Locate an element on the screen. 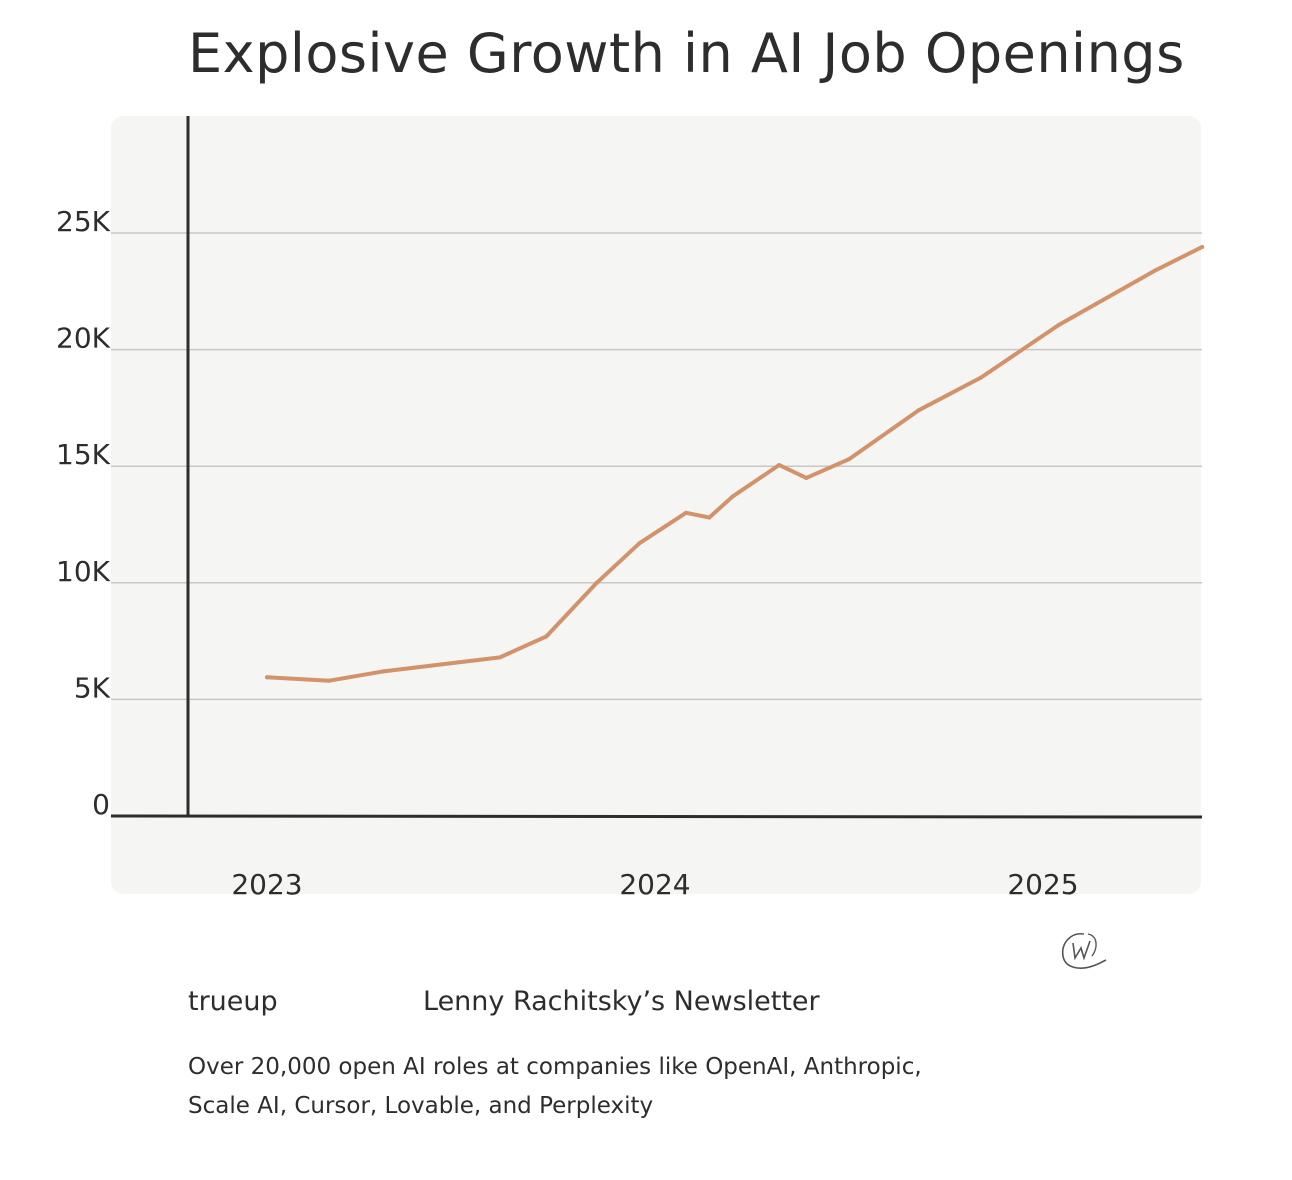  watermark-logo-icon is located at coordinates (1084, 951).